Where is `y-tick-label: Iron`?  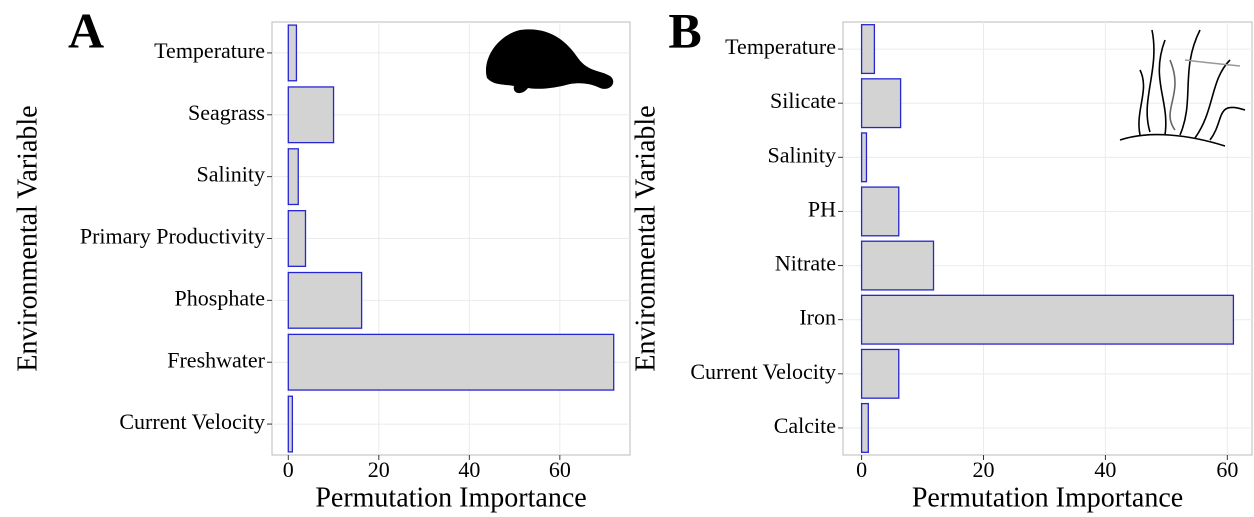 y-tick-label: Iron is located at coordinates (817, 317).